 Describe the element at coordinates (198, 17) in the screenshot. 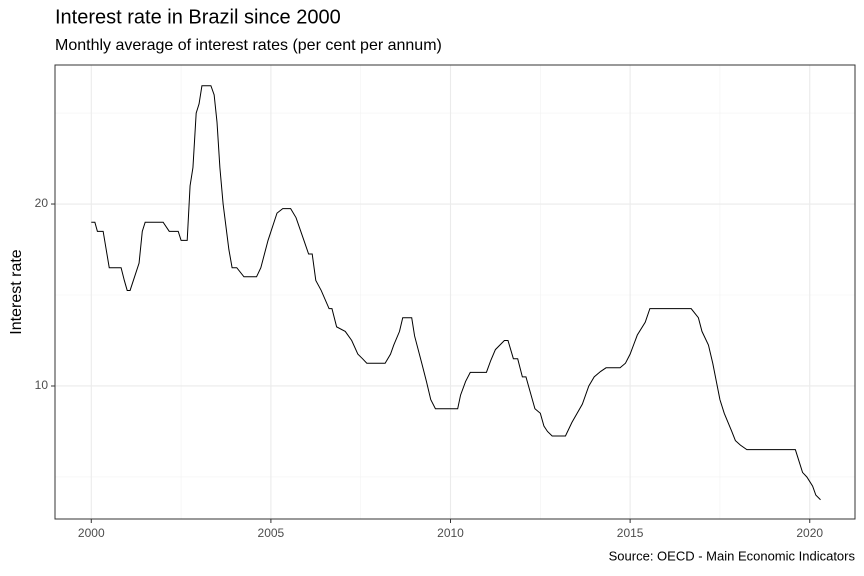

I see `chart-title: Interest rate in Brazil since 2000` at that location.